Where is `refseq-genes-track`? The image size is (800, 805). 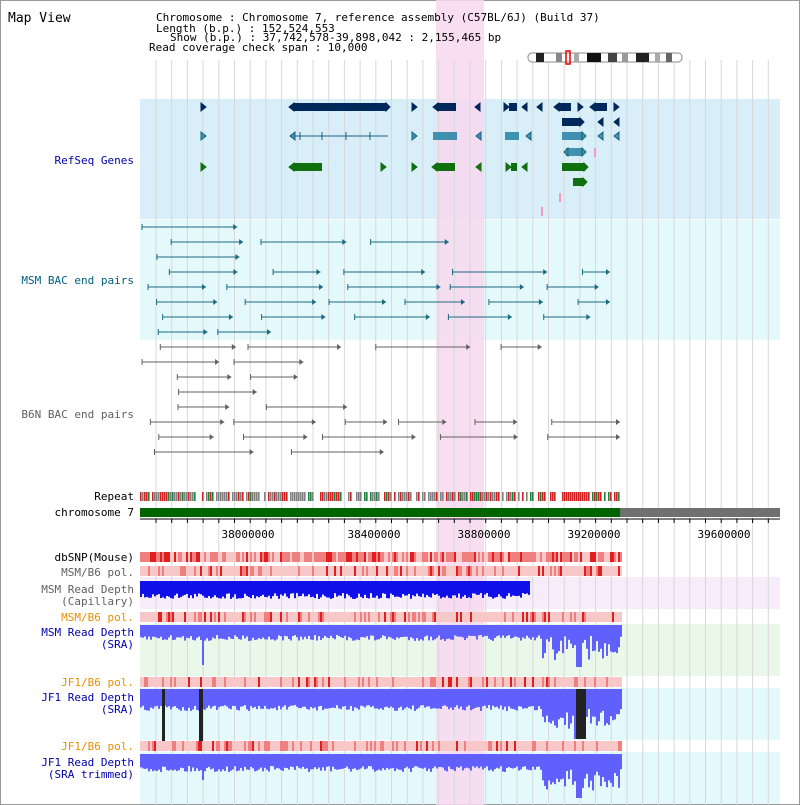 refseq-genes-track is located at coordinates (410, 158).